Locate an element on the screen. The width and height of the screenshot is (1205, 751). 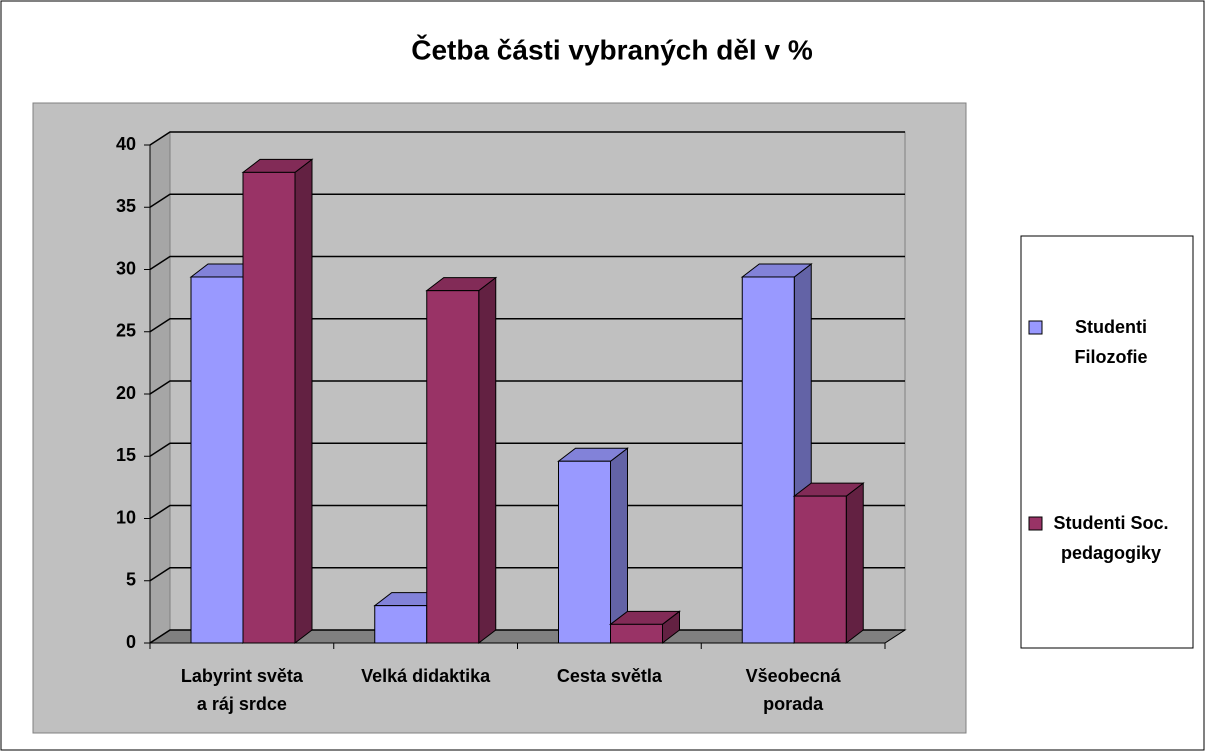
legend-label: Studenti Filozofie is located at coordinates (1111, 342).